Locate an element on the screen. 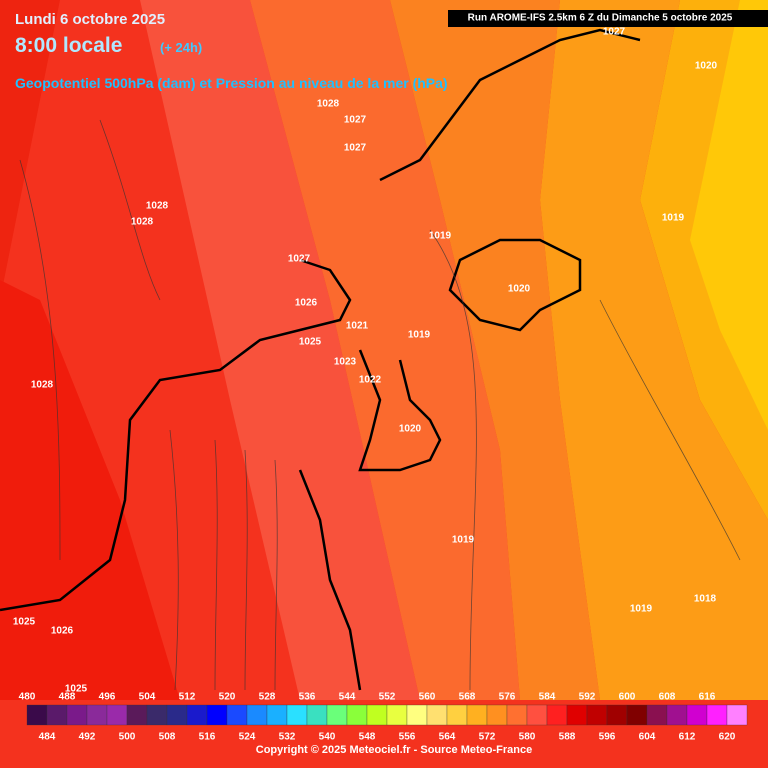  scale-label: 484 is located at coordinates (47, 737).